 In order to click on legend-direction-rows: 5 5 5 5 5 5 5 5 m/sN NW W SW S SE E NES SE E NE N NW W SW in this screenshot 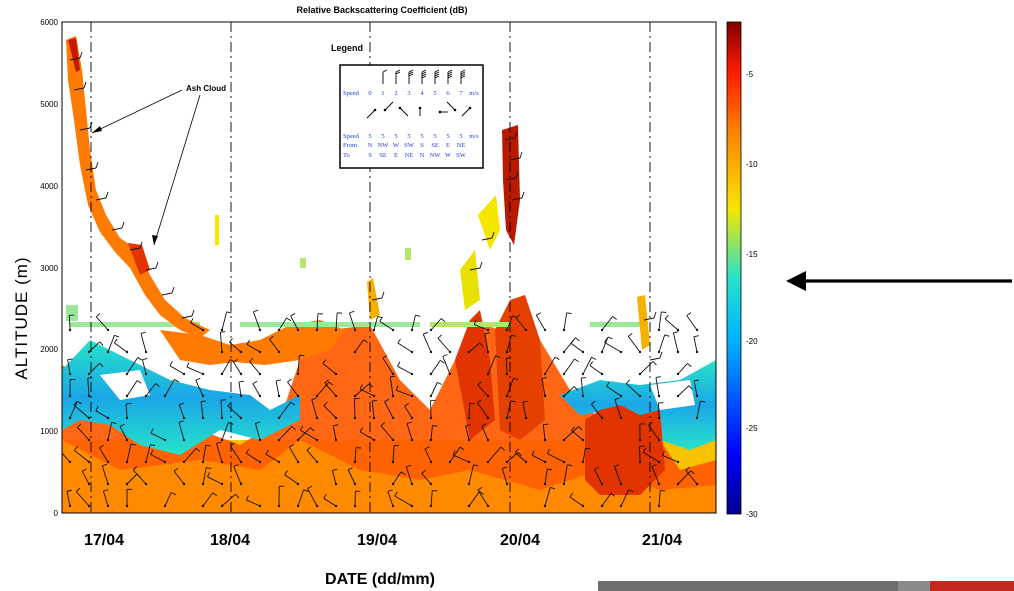, I will do `click(424, 146)`.